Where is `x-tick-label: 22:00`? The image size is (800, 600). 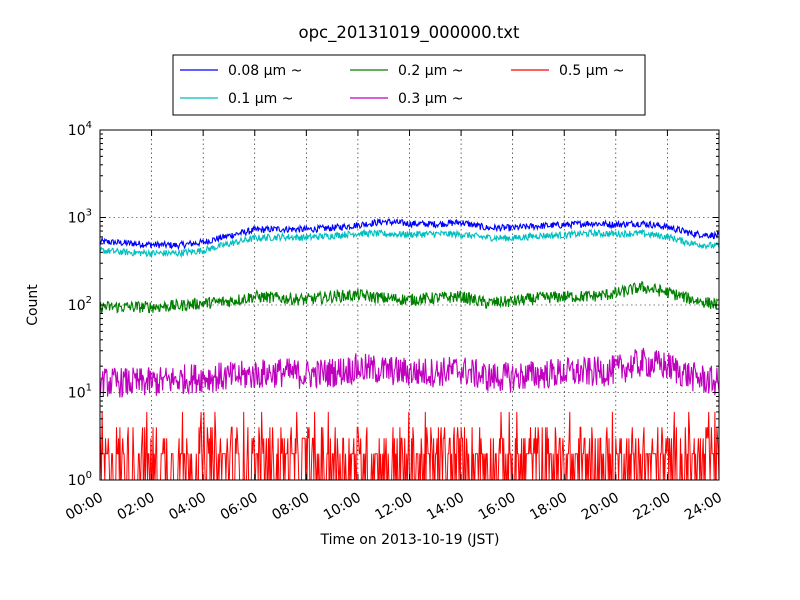
x-tick-label: 22:00 is located at coordinates (651, 507).